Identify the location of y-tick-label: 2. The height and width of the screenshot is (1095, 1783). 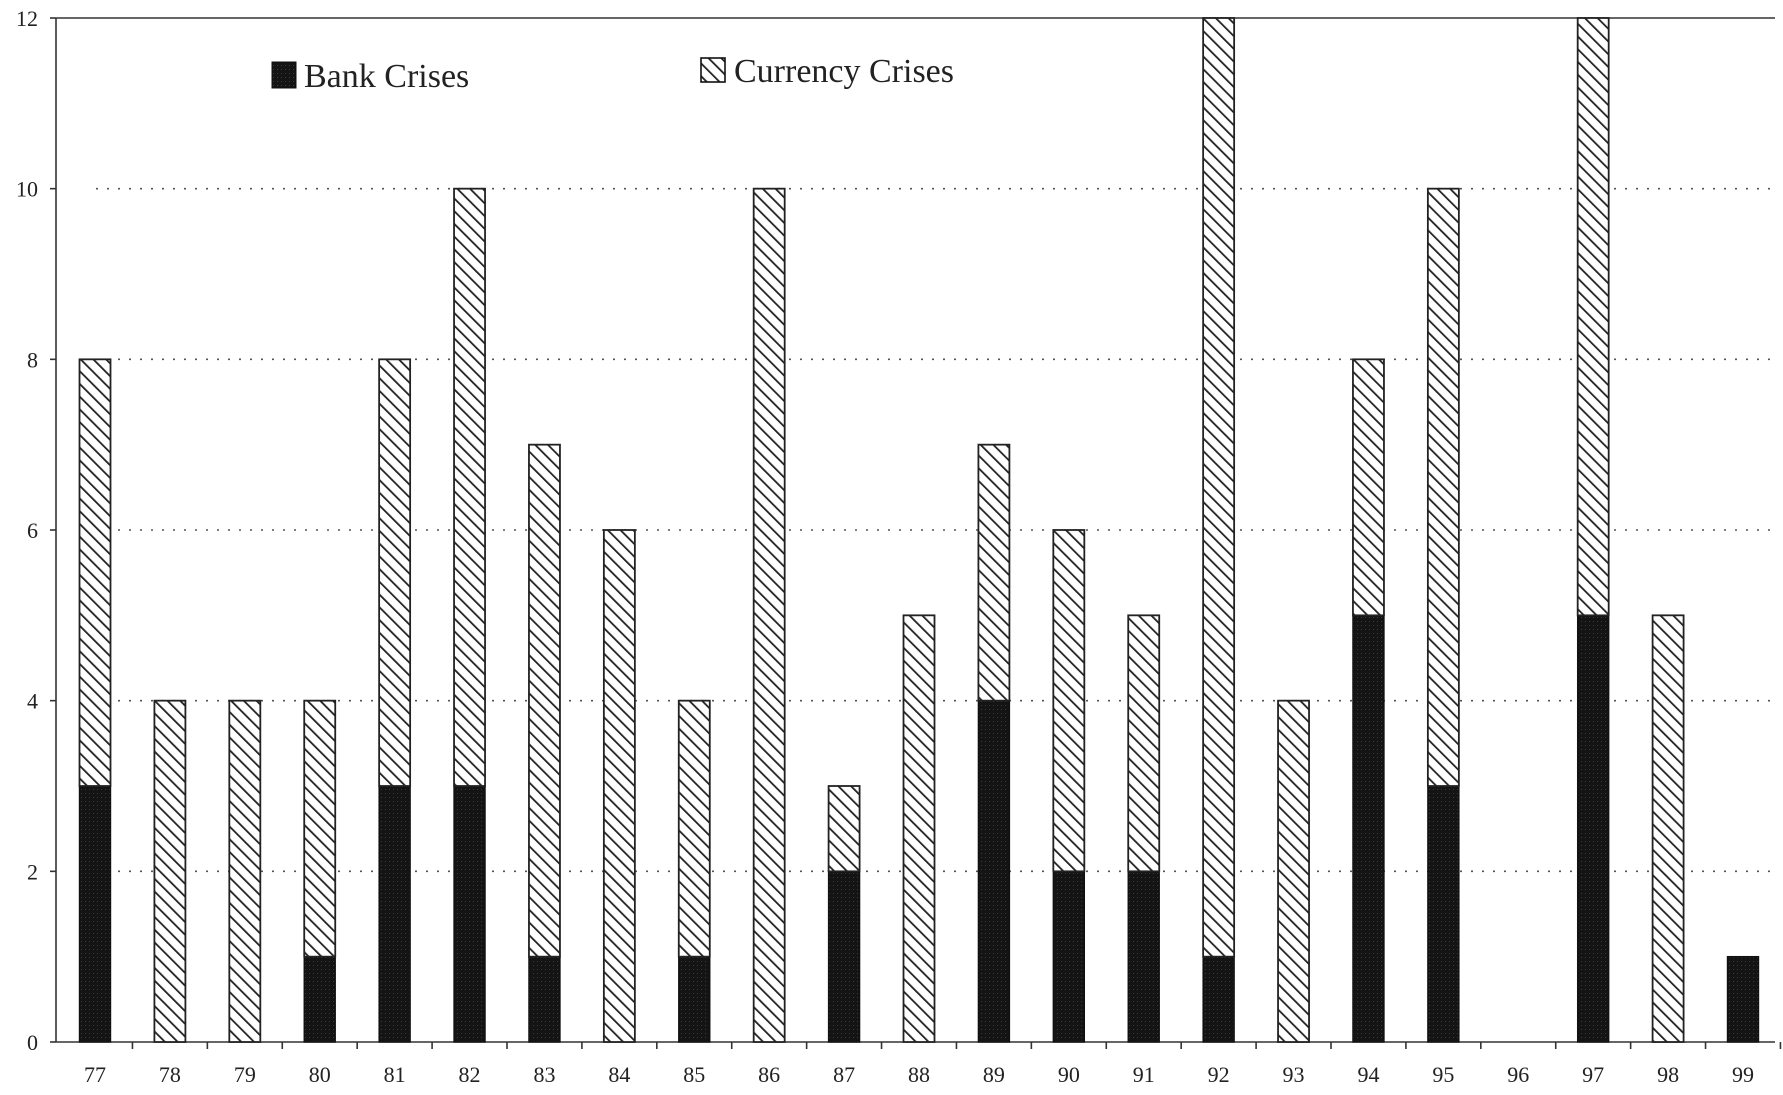
(32, 871).